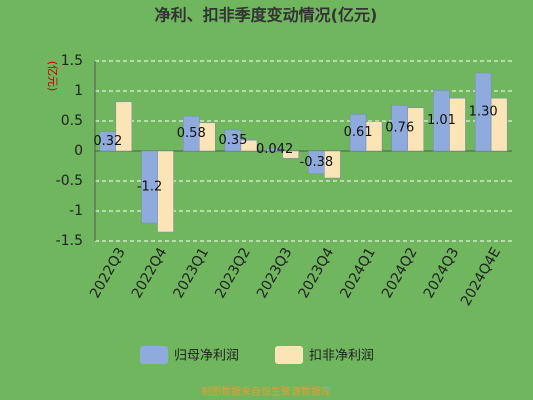 The width and height of the screenshot is (533, 400). Describe the element at coordinates (78, 91) in the screenshot. I see `y-tick-label: 1` at that location.